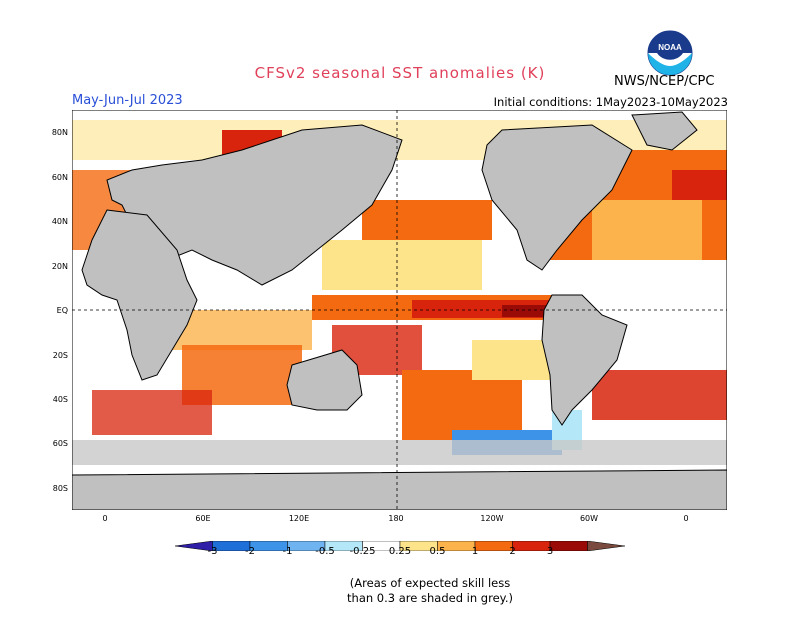  What do you see at coordinates (59, 132) in the screenshot?
I see `lat-label: 80N` at bounding box center [59, 132].